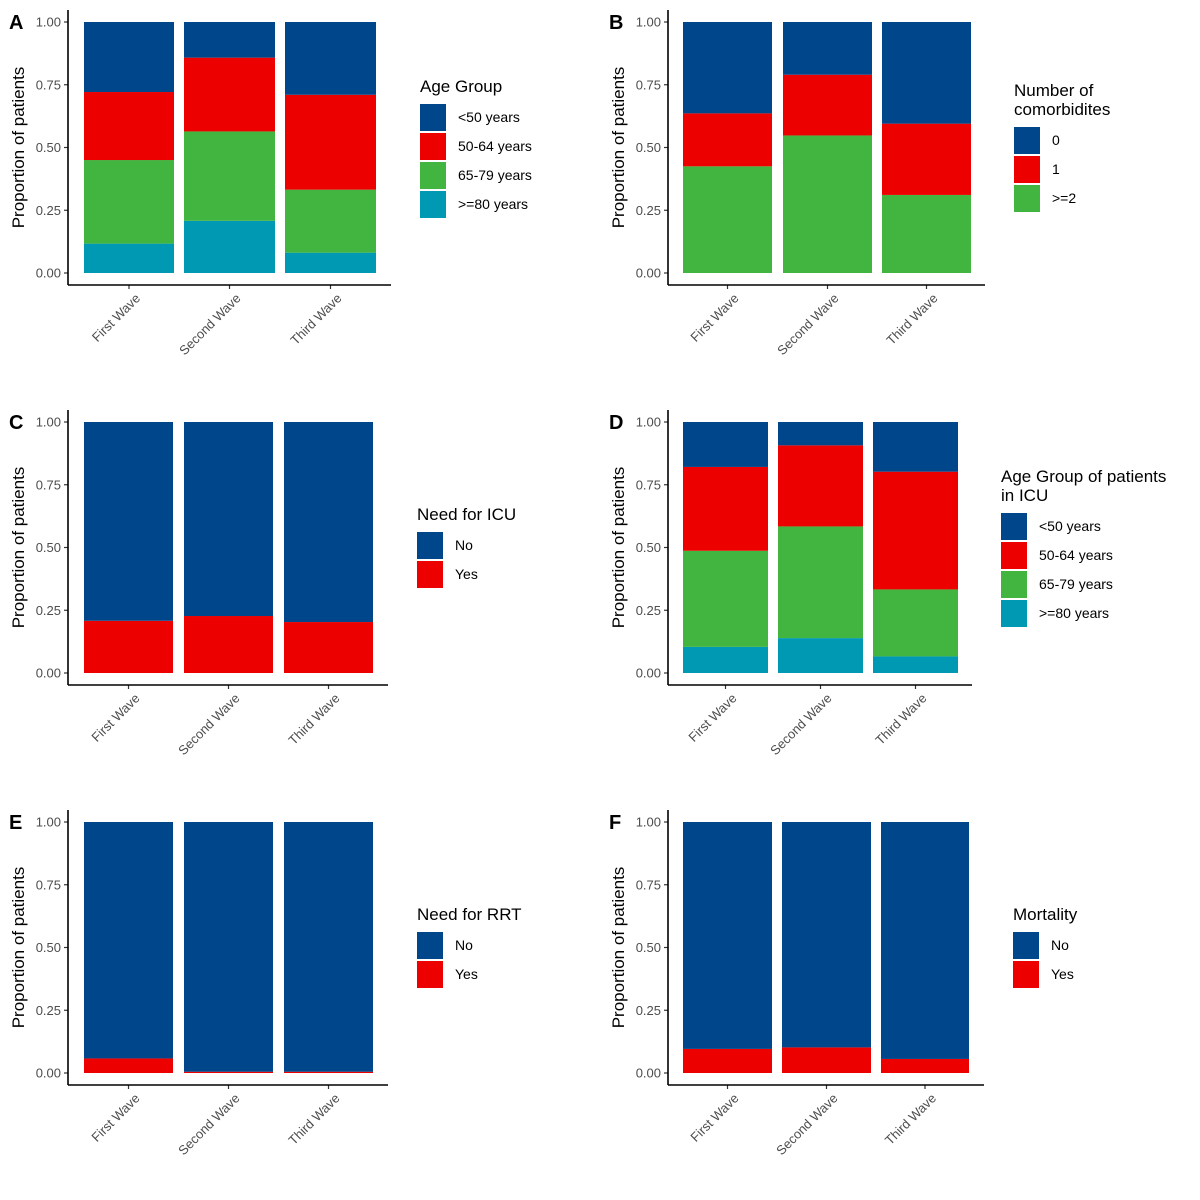 Image resolution: width=1200 pixels, height=1200 pixels. What do you see at coordinates (1056, 169) in the screenshot?
I see `legend-label: 1` at bounding box center [1056, 169].